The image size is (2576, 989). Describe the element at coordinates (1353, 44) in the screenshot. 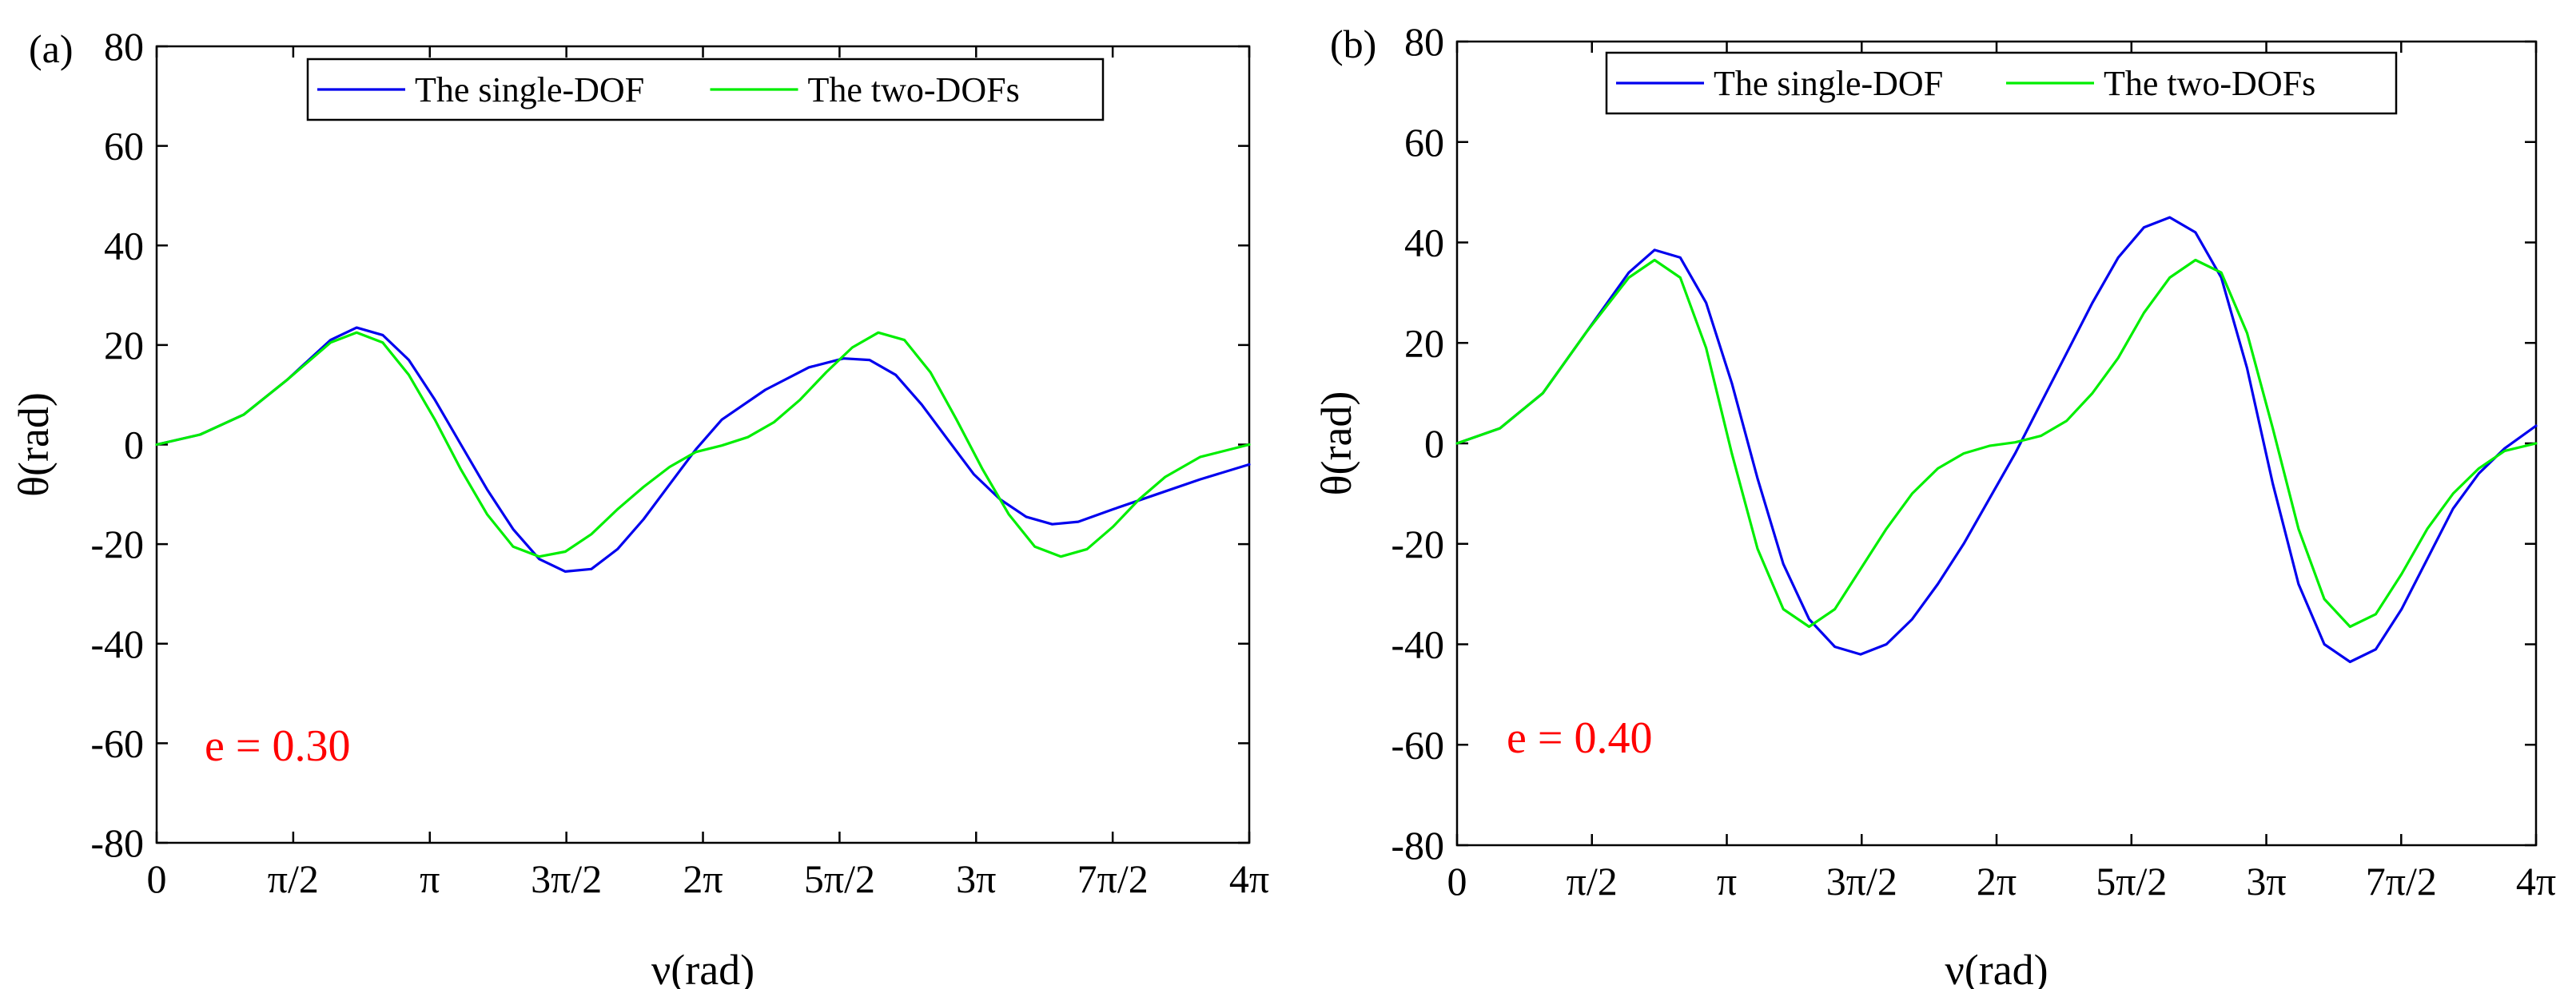

I see `panel-label: (b)` at that location.